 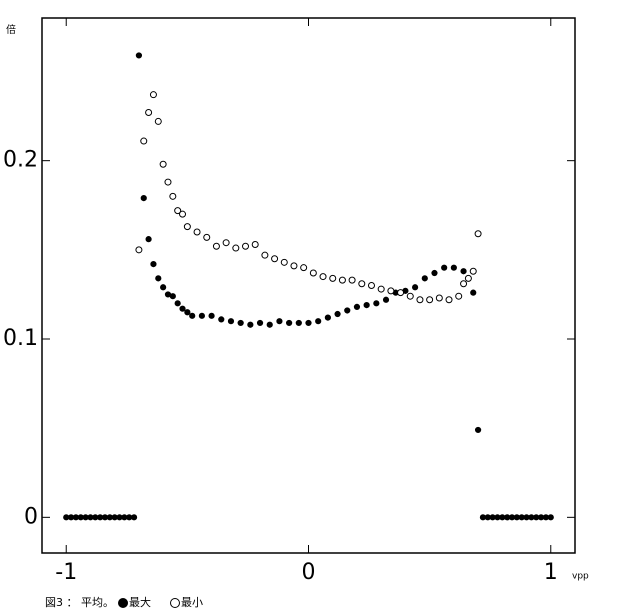 I want to click on x-tick-label: 0, so click(x=309, y=572).